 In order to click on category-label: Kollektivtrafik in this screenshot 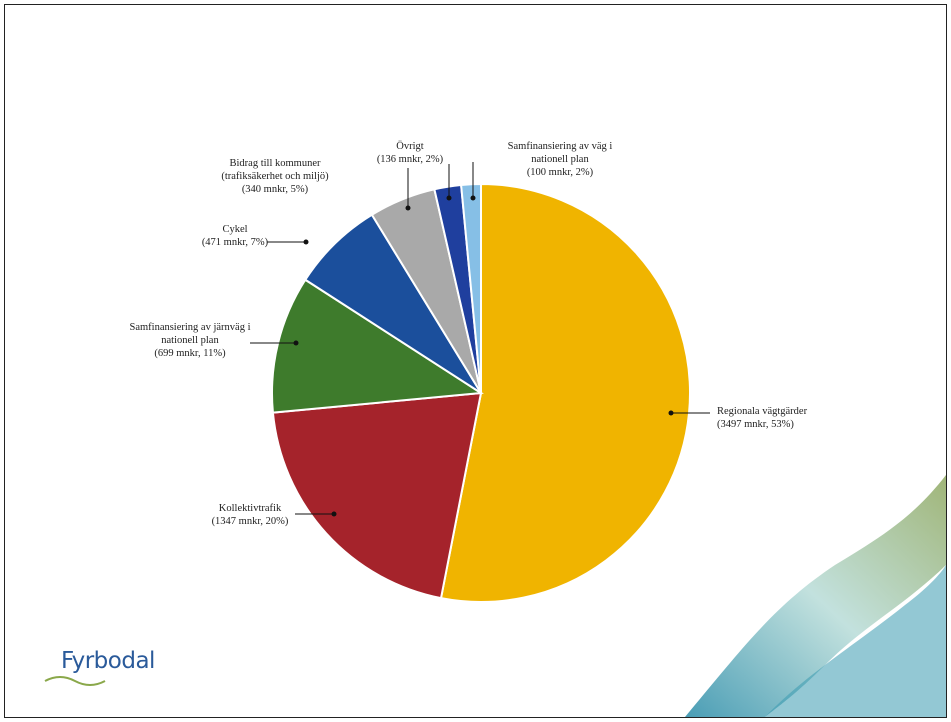, I will do `click(250, 508)`.